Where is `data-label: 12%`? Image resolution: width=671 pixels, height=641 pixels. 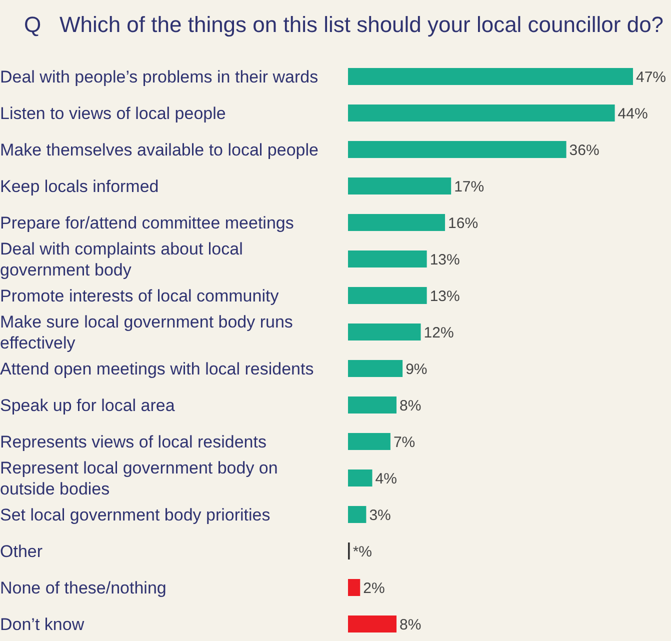
data-label: 12% is located at coordinates (439, 333).